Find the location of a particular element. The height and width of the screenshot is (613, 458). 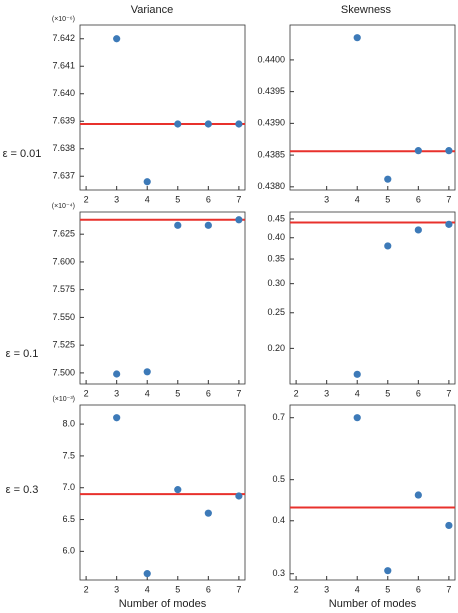

y-multiplier: (×10⁻⁴) is located at coordinates (63, 206).